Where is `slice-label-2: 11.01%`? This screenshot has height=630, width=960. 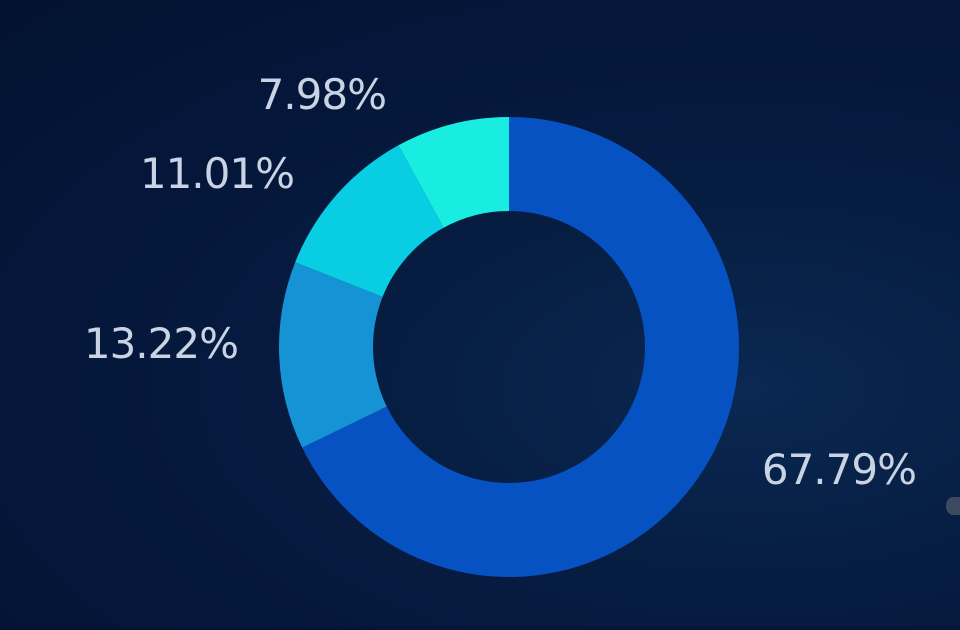
slice-label-2: 11.01% is located at coordinates (217, 173).